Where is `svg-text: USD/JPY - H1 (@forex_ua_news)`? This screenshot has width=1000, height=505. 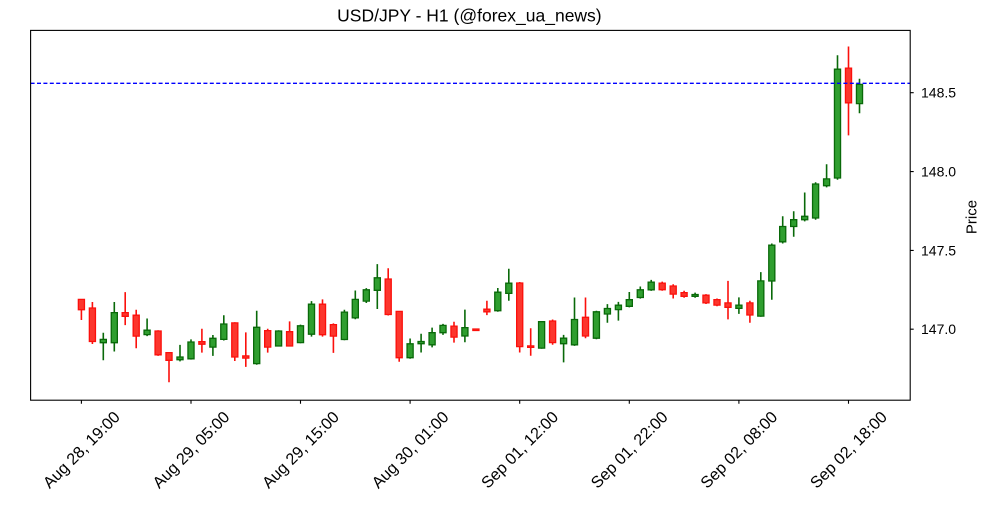 svg-text: USD/JPY - H1 (@forex_ua_news) is located at coordinates (469, 16).